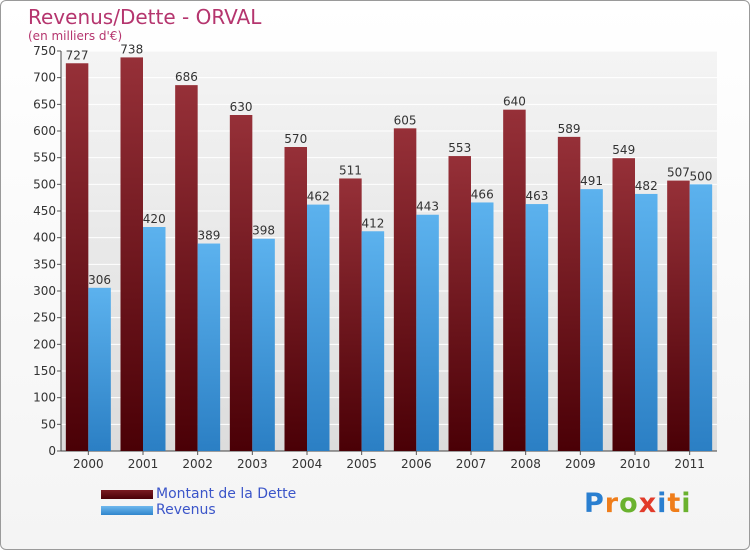  What do you see at coordinates (44, 211) in the screenshot?
I see `y-tick-label: 450` at bounding box center [44, 211].